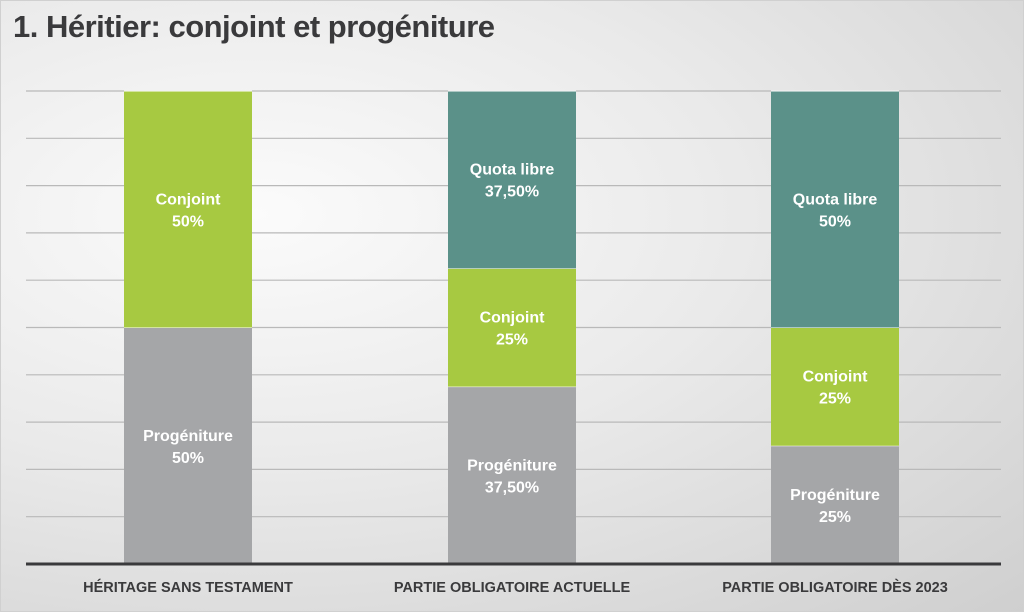 The height and width of the screenshot is (615, 1024). I want to click on data-label: Quota libre 37,50%, so click(512, 181).